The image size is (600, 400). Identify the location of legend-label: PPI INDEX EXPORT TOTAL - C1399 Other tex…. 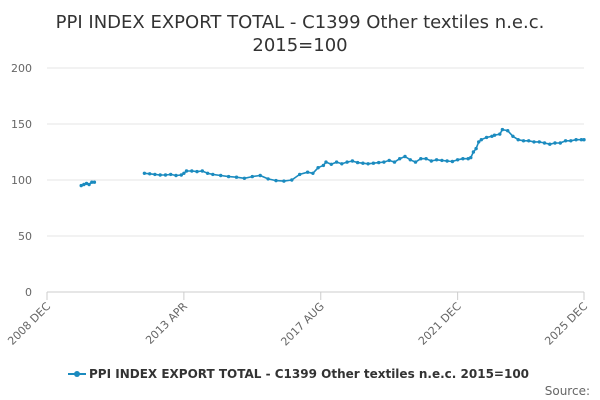
(309, 374).